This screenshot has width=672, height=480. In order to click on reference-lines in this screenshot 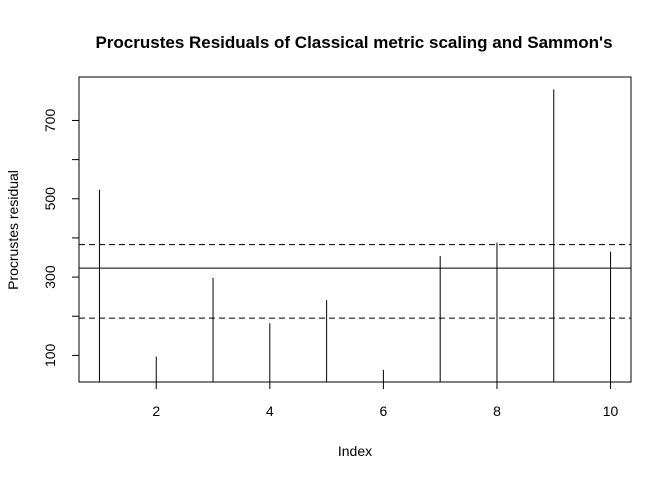, I will do `click(355, 281)`.